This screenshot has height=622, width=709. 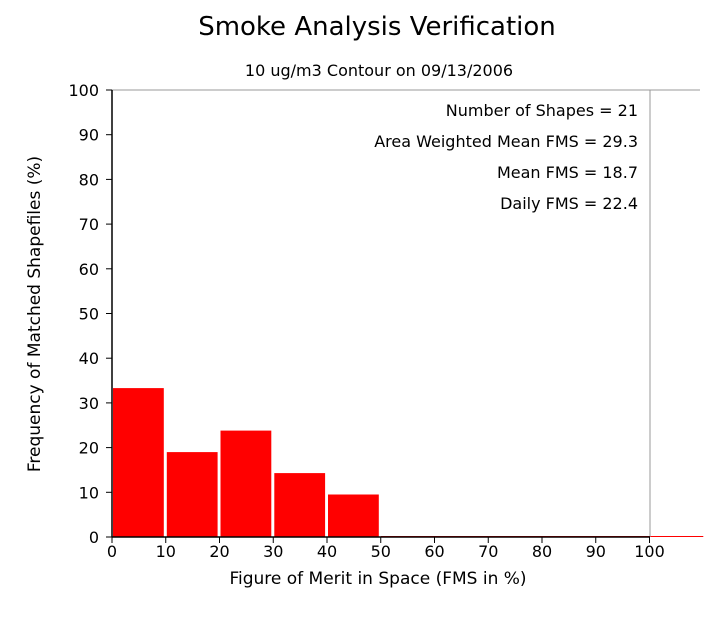 I want to click on x-tick-label-20: 20, so click(x=219, y=551).